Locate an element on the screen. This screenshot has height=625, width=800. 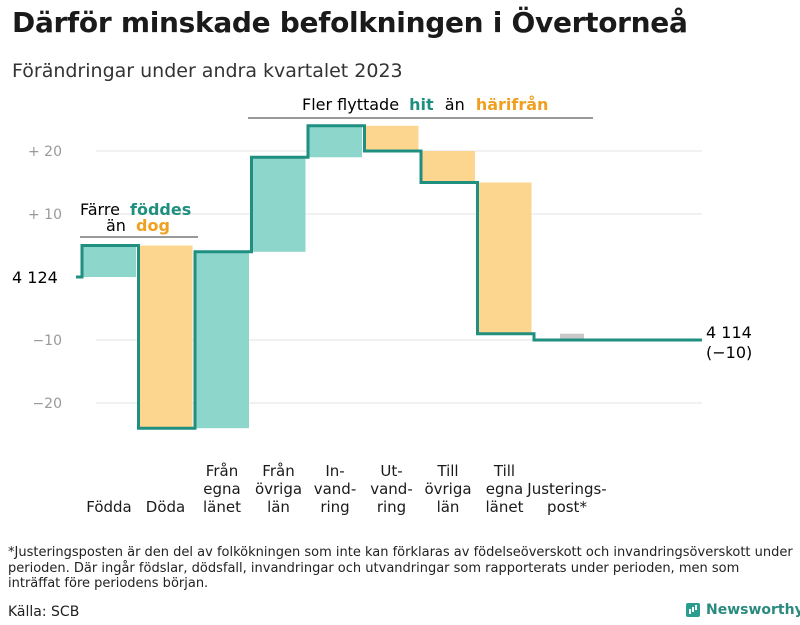
y-tick-label: + 20 is located at coordinates (45, 152).